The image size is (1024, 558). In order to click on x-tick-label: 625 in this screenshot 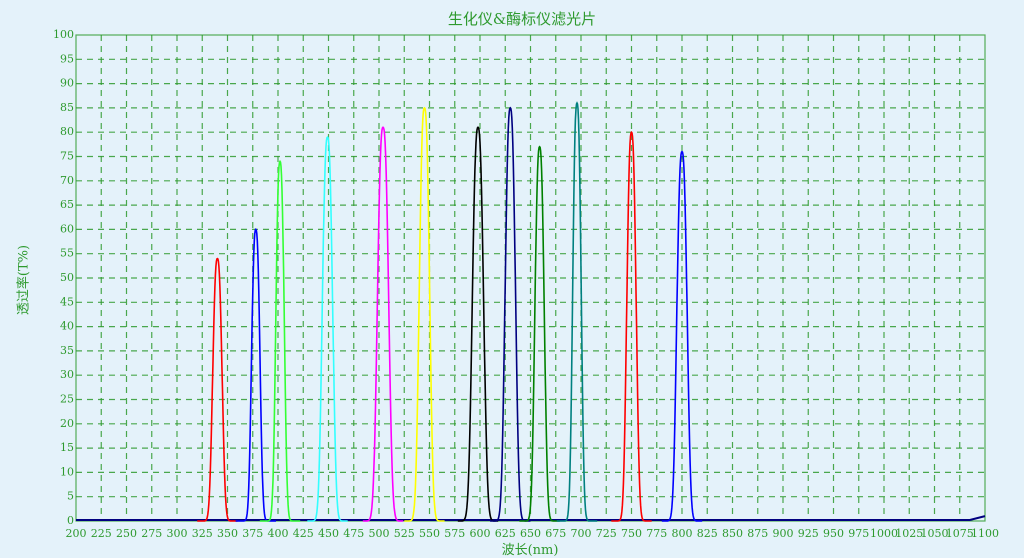, I will do `click(505, 533)`.